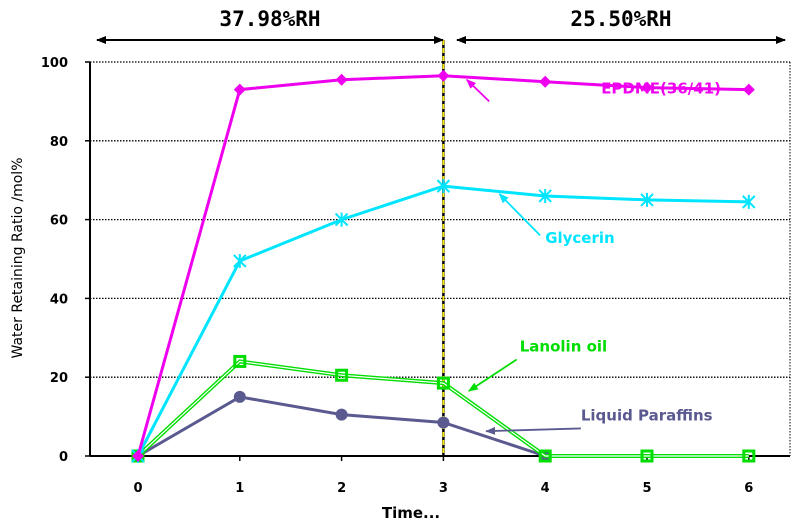  Describe the element at coordinates (54, 63) in the screenshot. I see `y-tick-label: 100` at that location.